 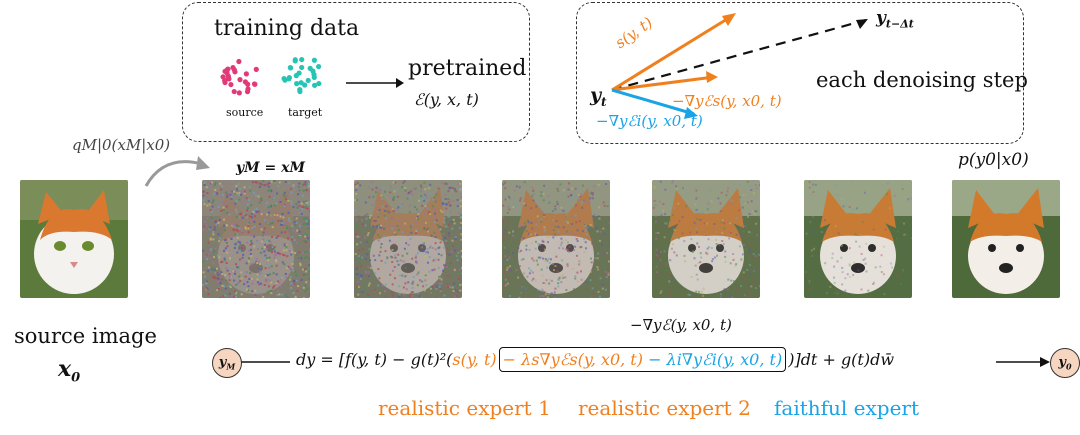 I want to click on grad-s-label: −∇yℰs(y, x0, t), so click(x=727, y=101).